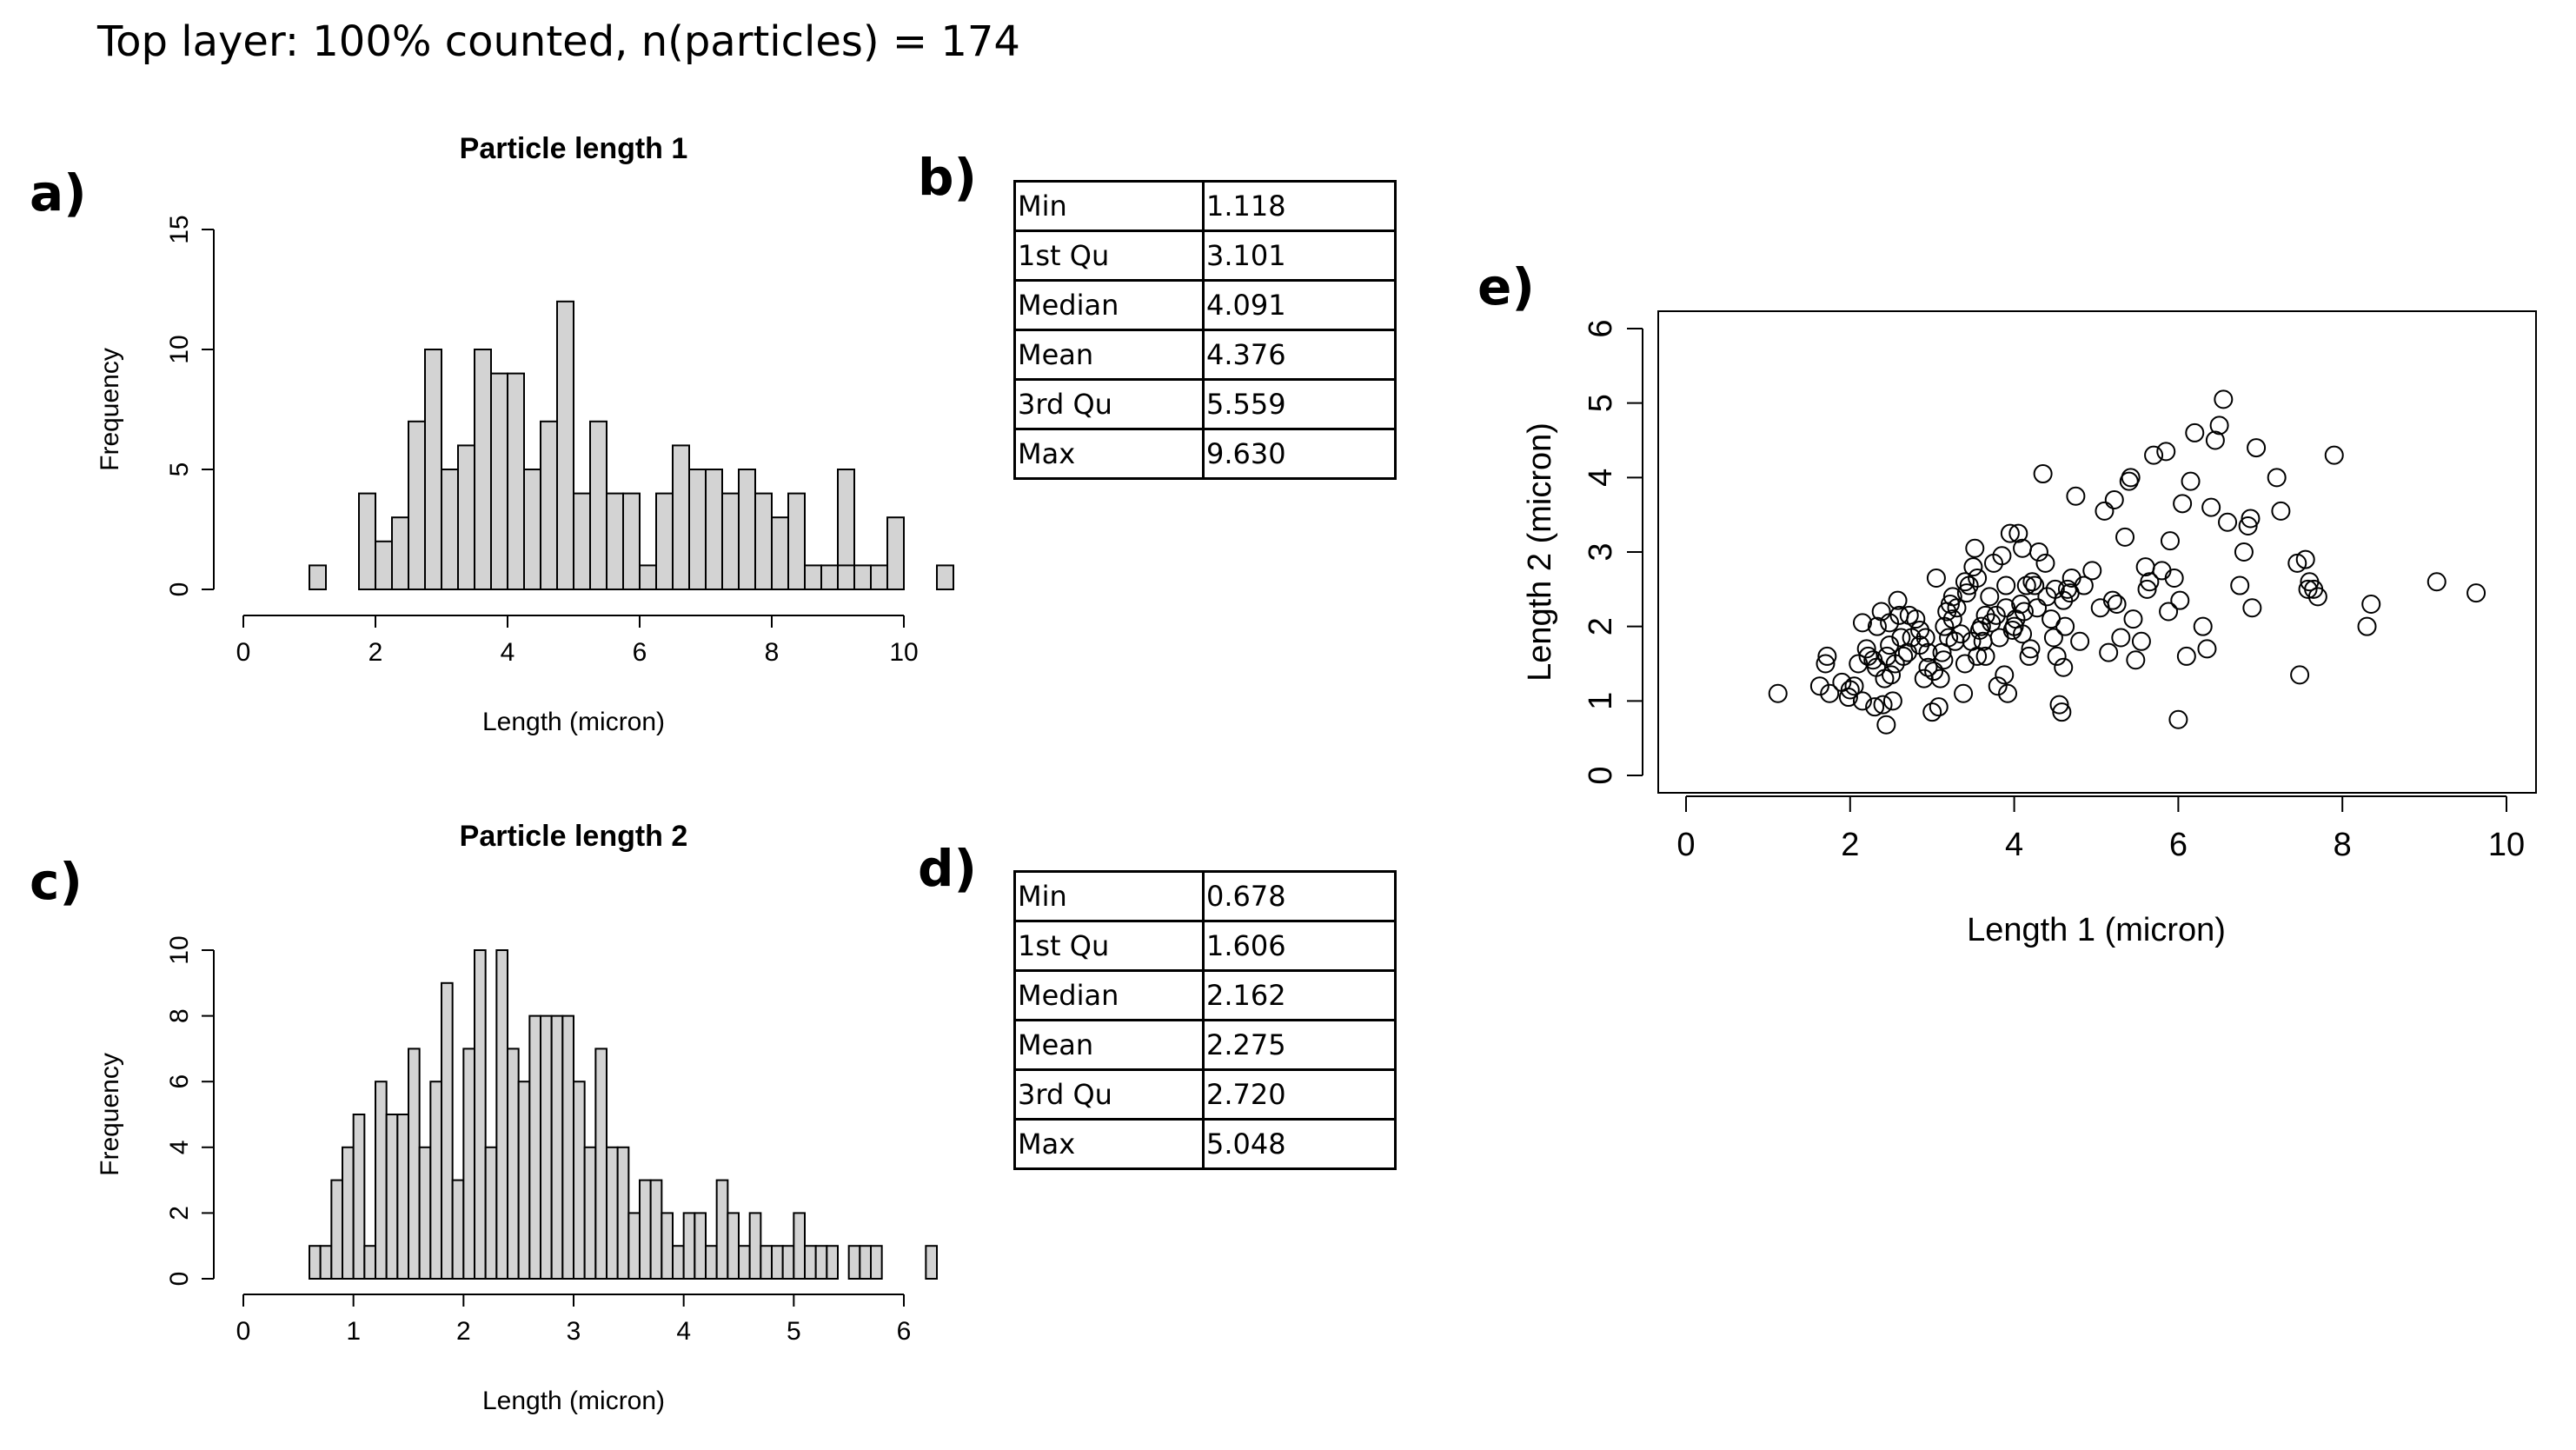 This screenshot has height=1450, width=2576. I want to click on stats-row: Median 2.162, so click(1205, 995).